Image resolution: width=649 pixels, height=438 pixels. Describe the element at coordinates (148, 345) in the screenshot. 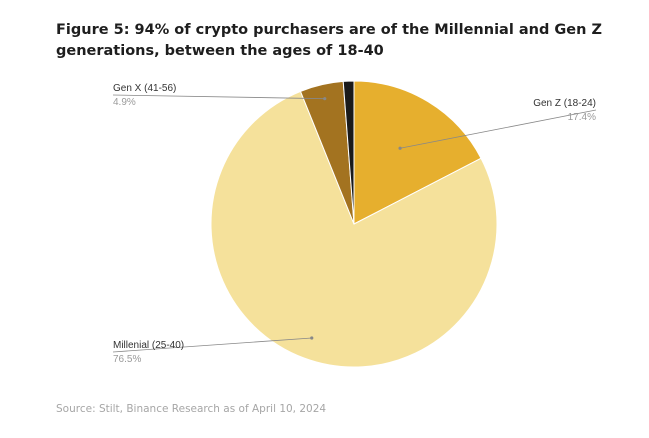

I see `slice-label-millenial: Millenial (25-40)` at that location.